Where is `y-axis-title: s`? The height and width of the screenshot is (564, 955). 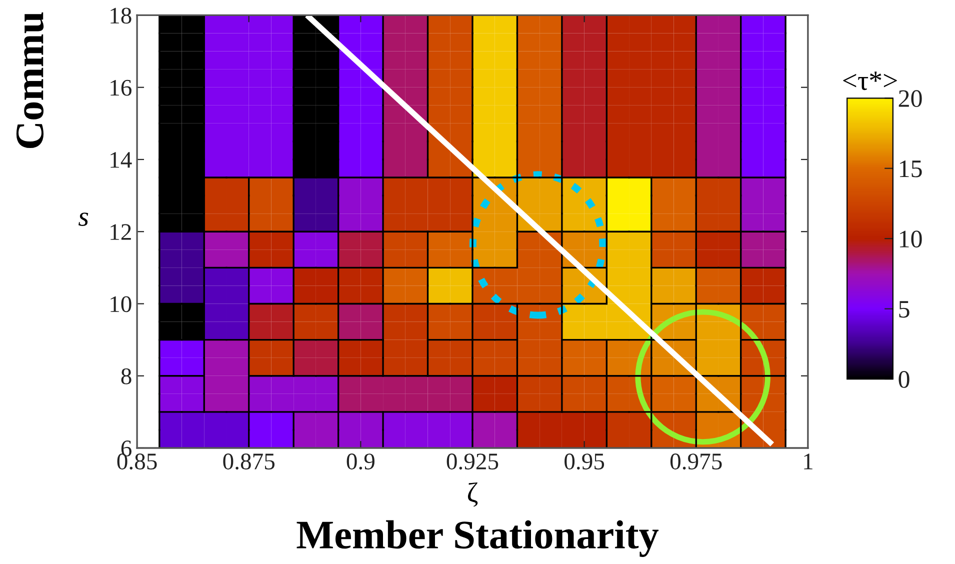
y-axis-title: s is located at coordinates (83, 219).